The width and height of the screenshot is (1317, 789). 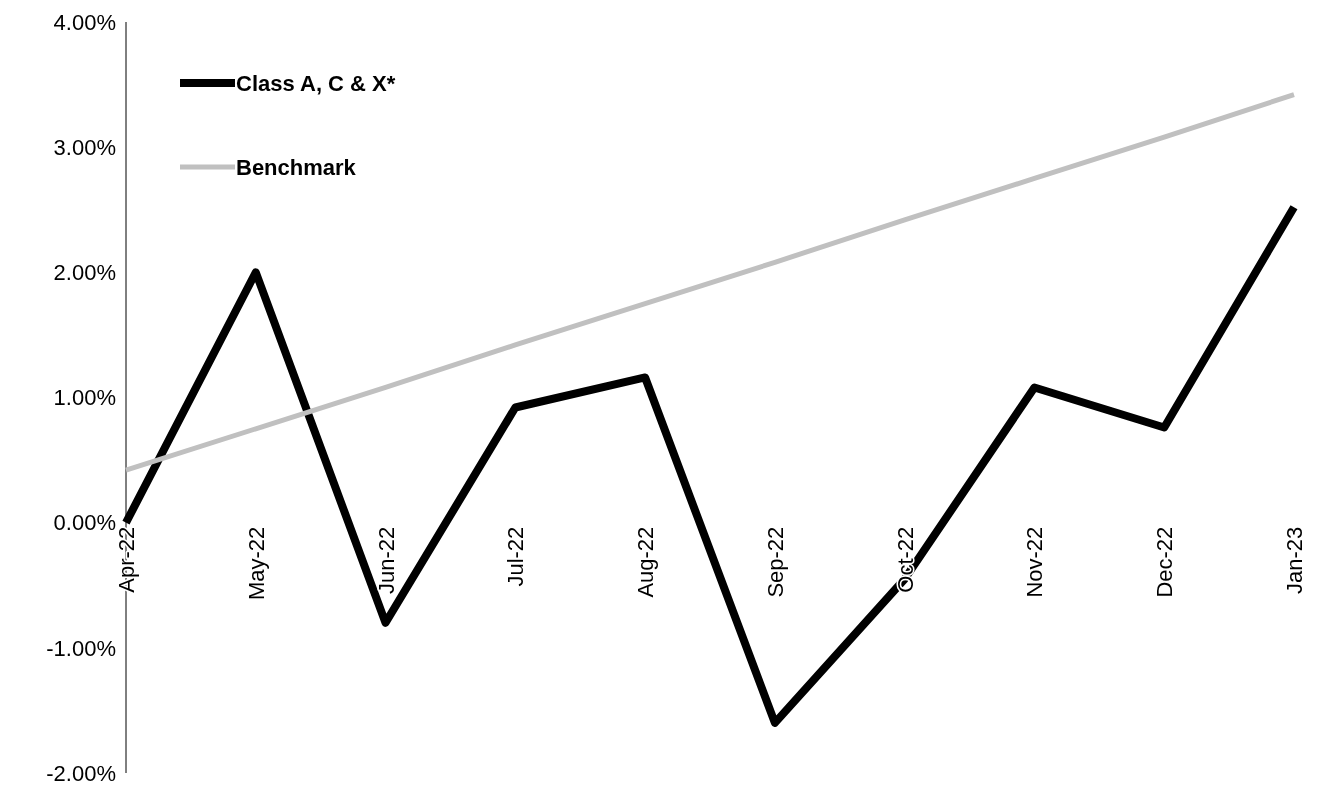 I want to click on x-tick-label: Jun-22, so click(x=386, y=560).